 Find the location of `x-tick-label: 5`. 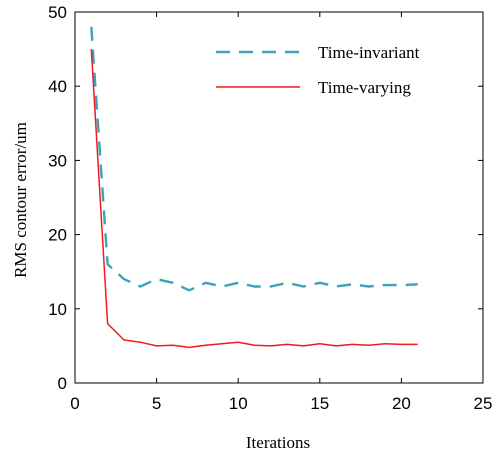

x-tick-label: 5 is located at coordinates (156, 403).